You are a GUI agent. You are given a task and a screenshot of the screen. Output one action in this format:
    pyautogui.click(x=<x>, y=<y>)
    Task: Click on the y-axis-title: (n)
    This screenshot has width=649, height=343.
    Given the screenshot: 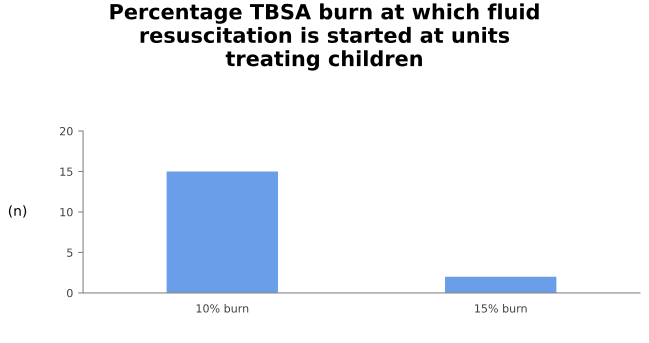 What is the action you would take?
    pyautogui.click(x=17, y=211)
    